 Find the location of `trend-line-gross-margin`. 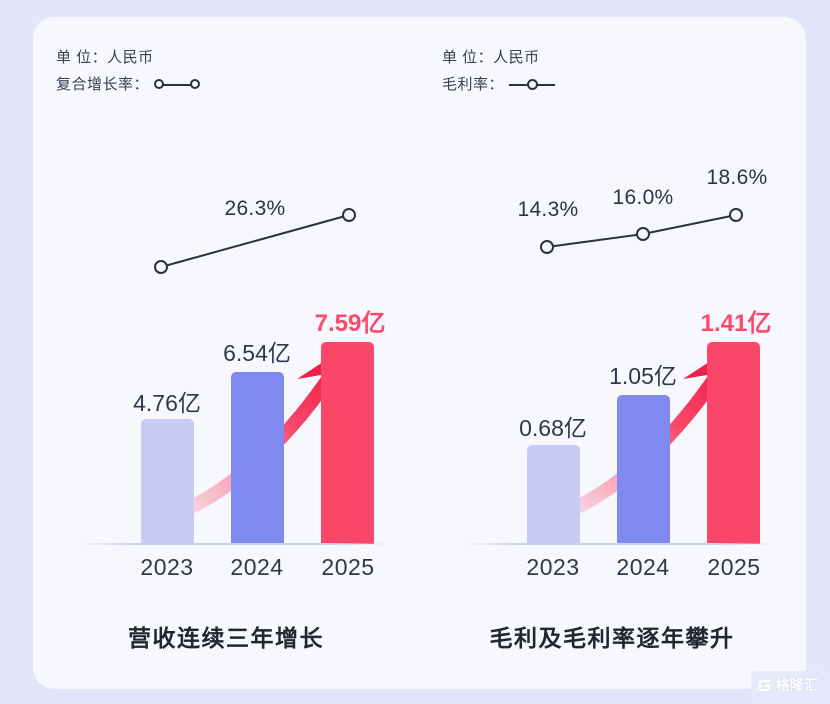

trend-line-gross-margin is located at coordinates (641, 231).